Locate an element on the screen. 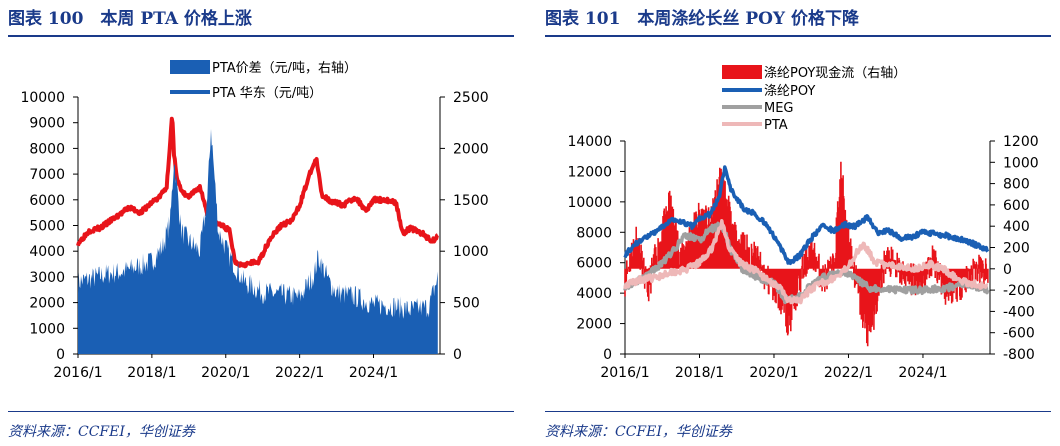 The image size is (1060, 446). series-pta-east-line is located at coordinates (257, 192).